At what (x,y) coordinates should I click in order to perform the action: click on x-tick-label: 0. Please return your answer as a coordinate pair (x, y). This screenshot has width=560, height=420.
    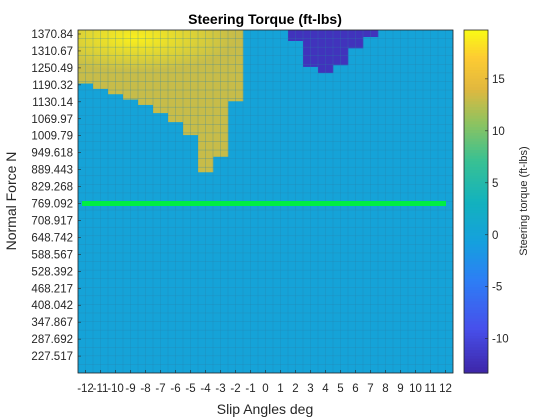
    Looking at the image, I should click on (265, 389).